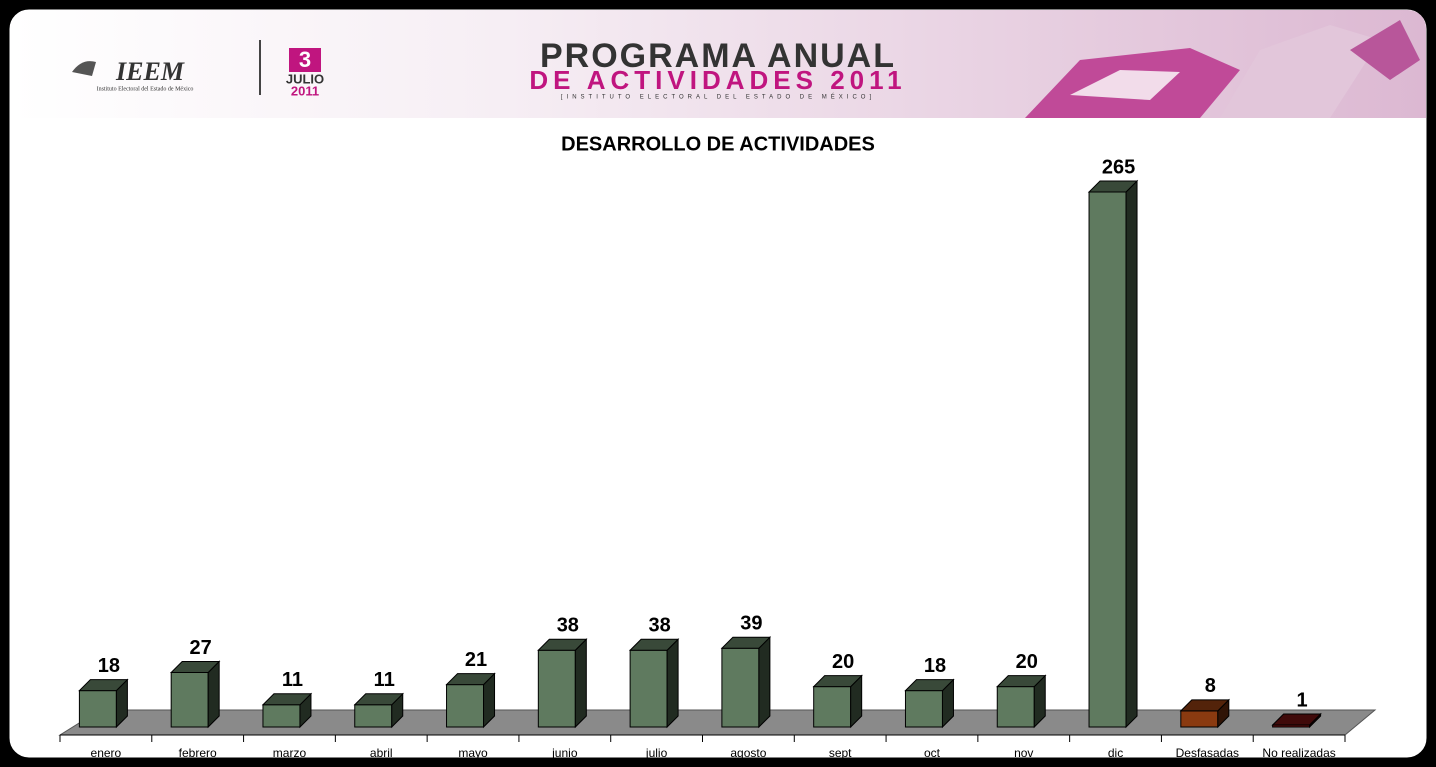  I want to click on floor, so click(717, 722).